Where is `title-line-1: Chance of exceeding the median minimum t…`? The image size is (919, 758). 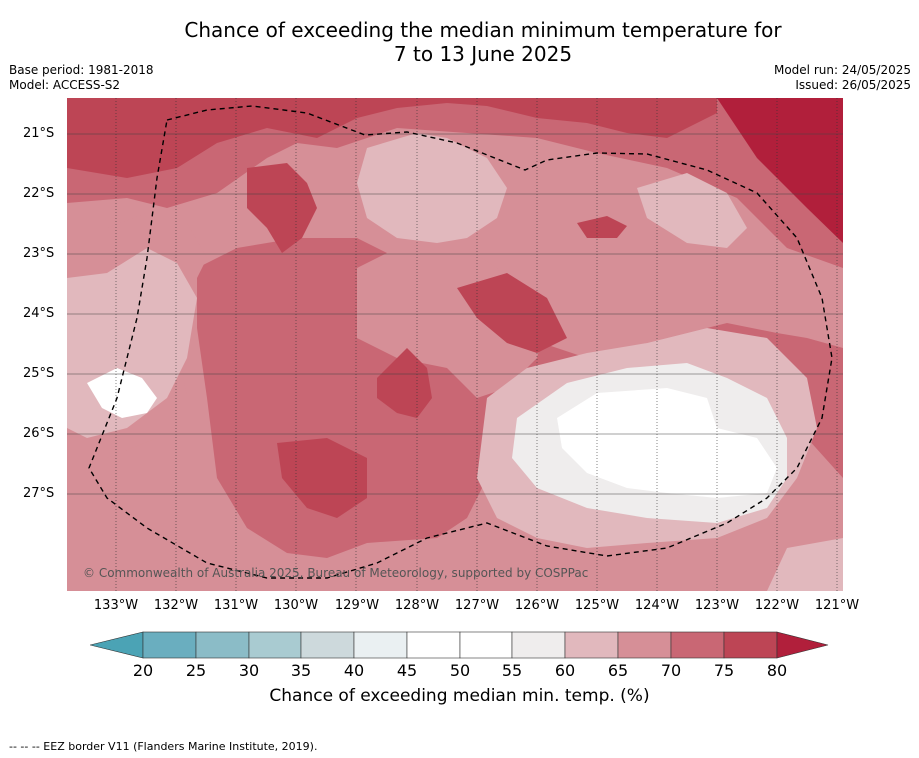 title-line-1: Chance of exceeding the median minimum t… is located at coordinates (483, 30).